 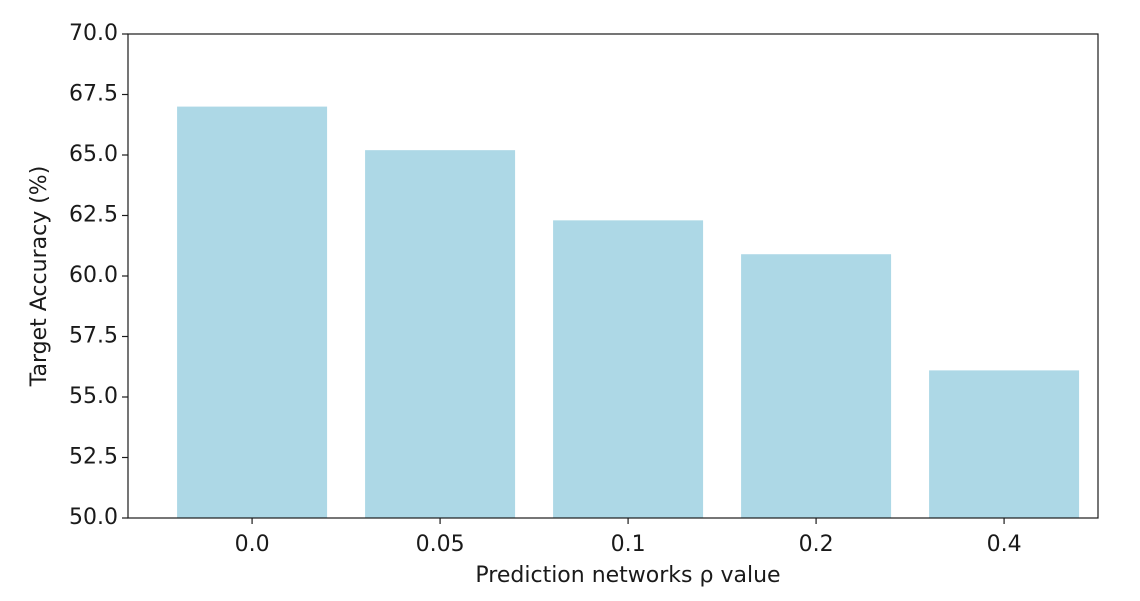 What do you see at coordinates (93, 517) in the screenshot?
I see `y-tick-label: 50.0` at bounding box center [93, 517].